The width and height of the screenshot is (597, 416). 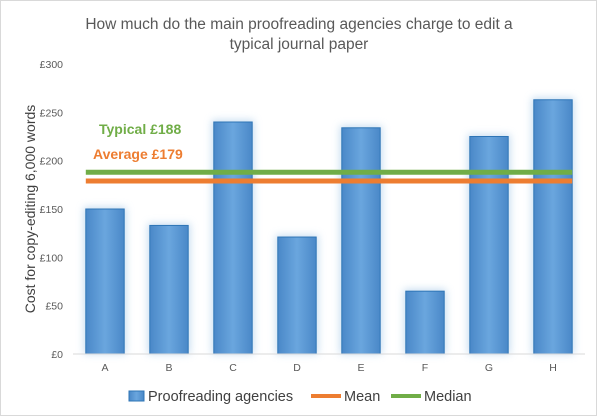 What do you see at coordinates (297, 295) in the screenshot?
I see `bar-D` at bounding box center [297, 295].